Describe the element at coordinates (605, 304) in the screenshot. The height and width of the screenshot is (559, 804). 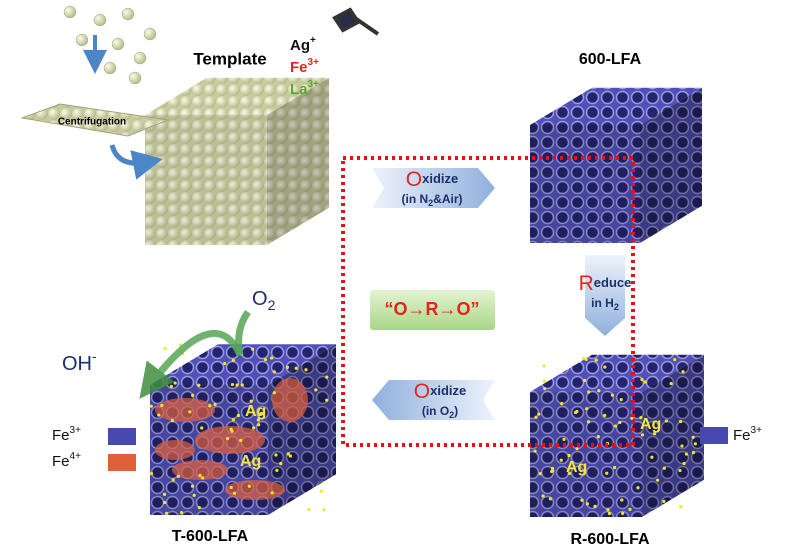
I see `step-condition: in H2` at that location.